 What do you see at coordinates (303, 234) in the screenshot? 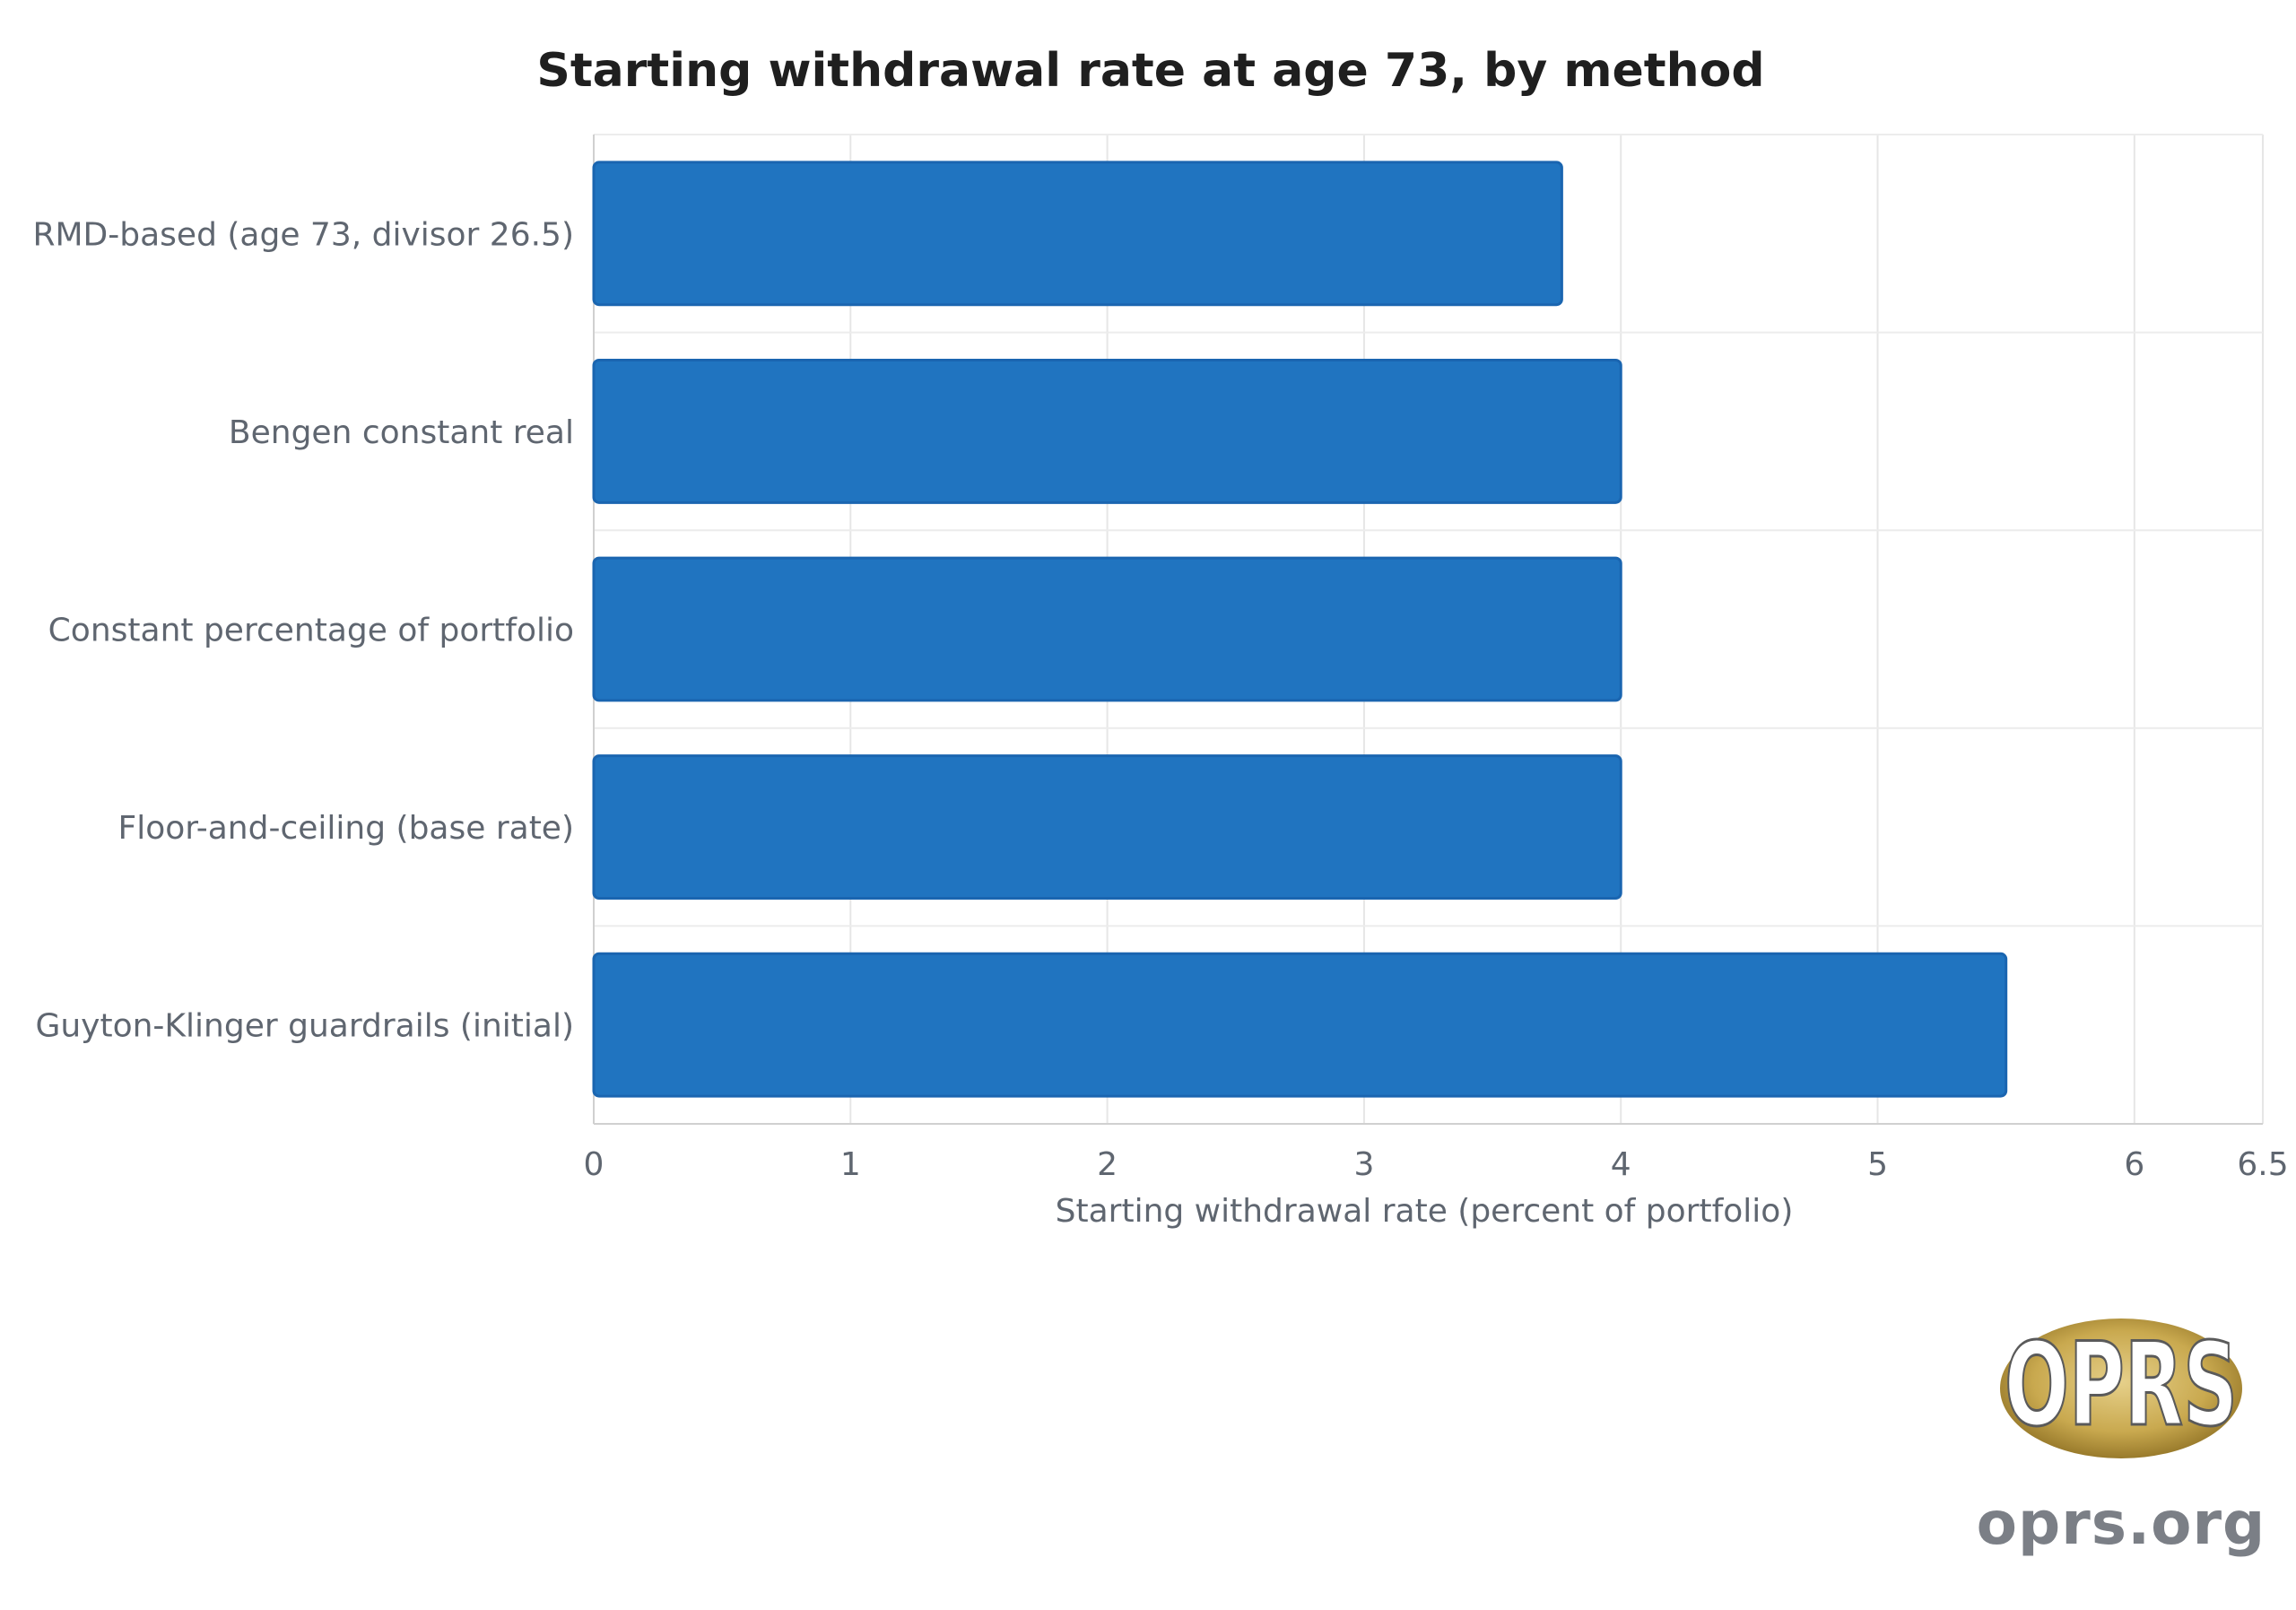
I see `category-label: RMD-based (age 73, divisor 26.5)` at bounding box center [303, 234].